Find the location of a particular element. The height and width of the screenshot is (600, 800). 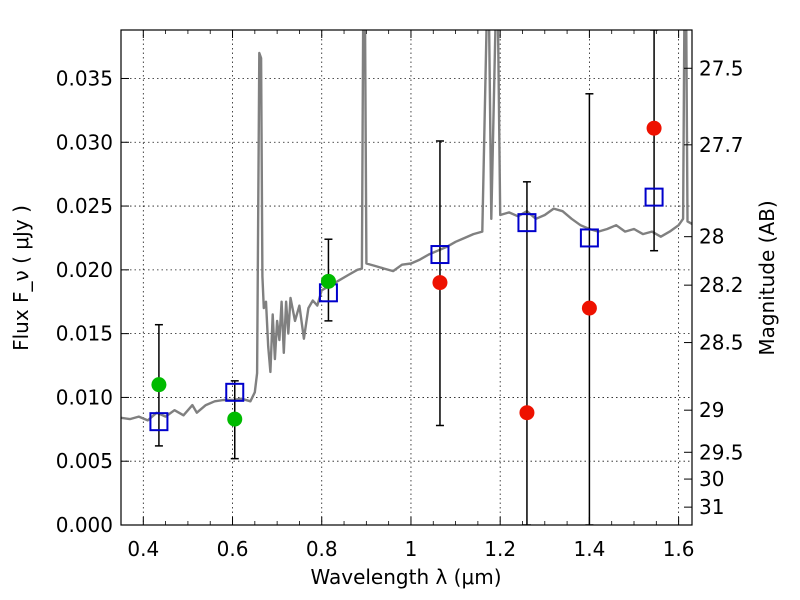

y-tick-label: 0.015 is located at coordinates (84, 334).